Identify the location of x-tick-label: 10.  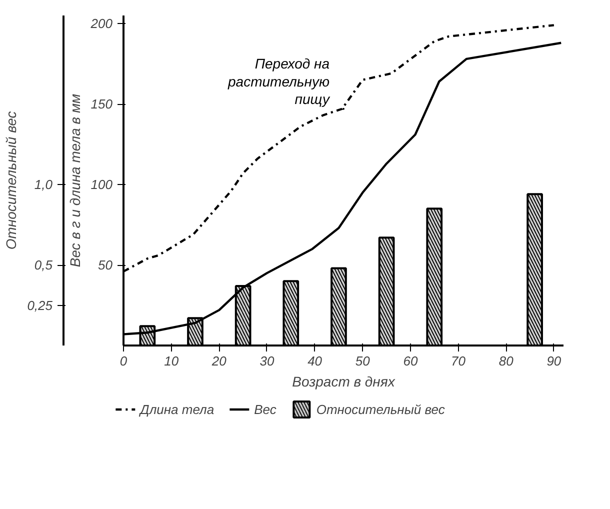
(172, 361).